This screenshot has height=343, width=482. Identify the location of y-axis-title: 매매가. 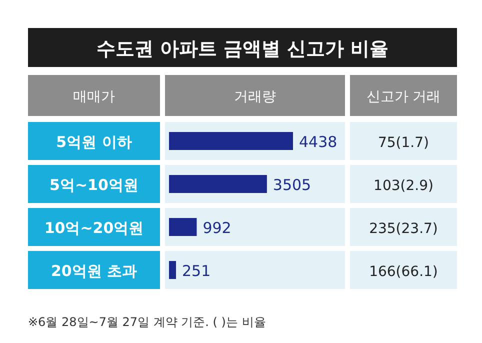
(94, 97).